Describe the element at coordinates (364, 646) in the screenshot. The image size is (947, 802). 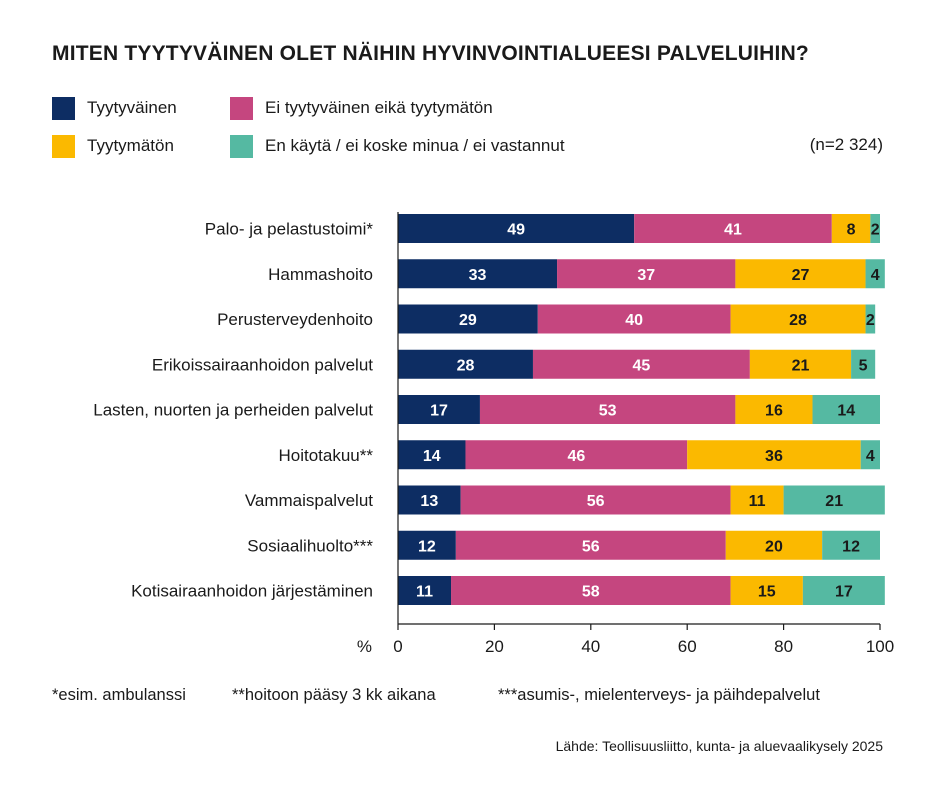
I see `x-axis-label: %` at that location.